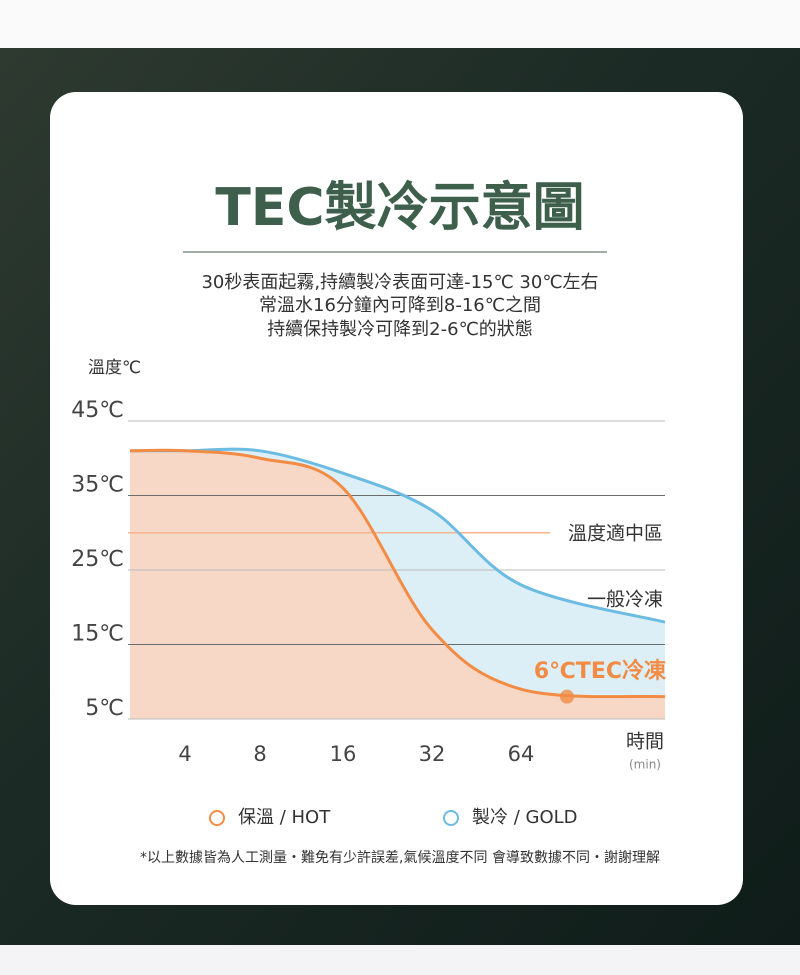 This screenshot has height=975, width=800. What do you see at coordinates (521, 754) in the screenshot?
I see `x-tick-label: 64` at bounding box center [521, 754].